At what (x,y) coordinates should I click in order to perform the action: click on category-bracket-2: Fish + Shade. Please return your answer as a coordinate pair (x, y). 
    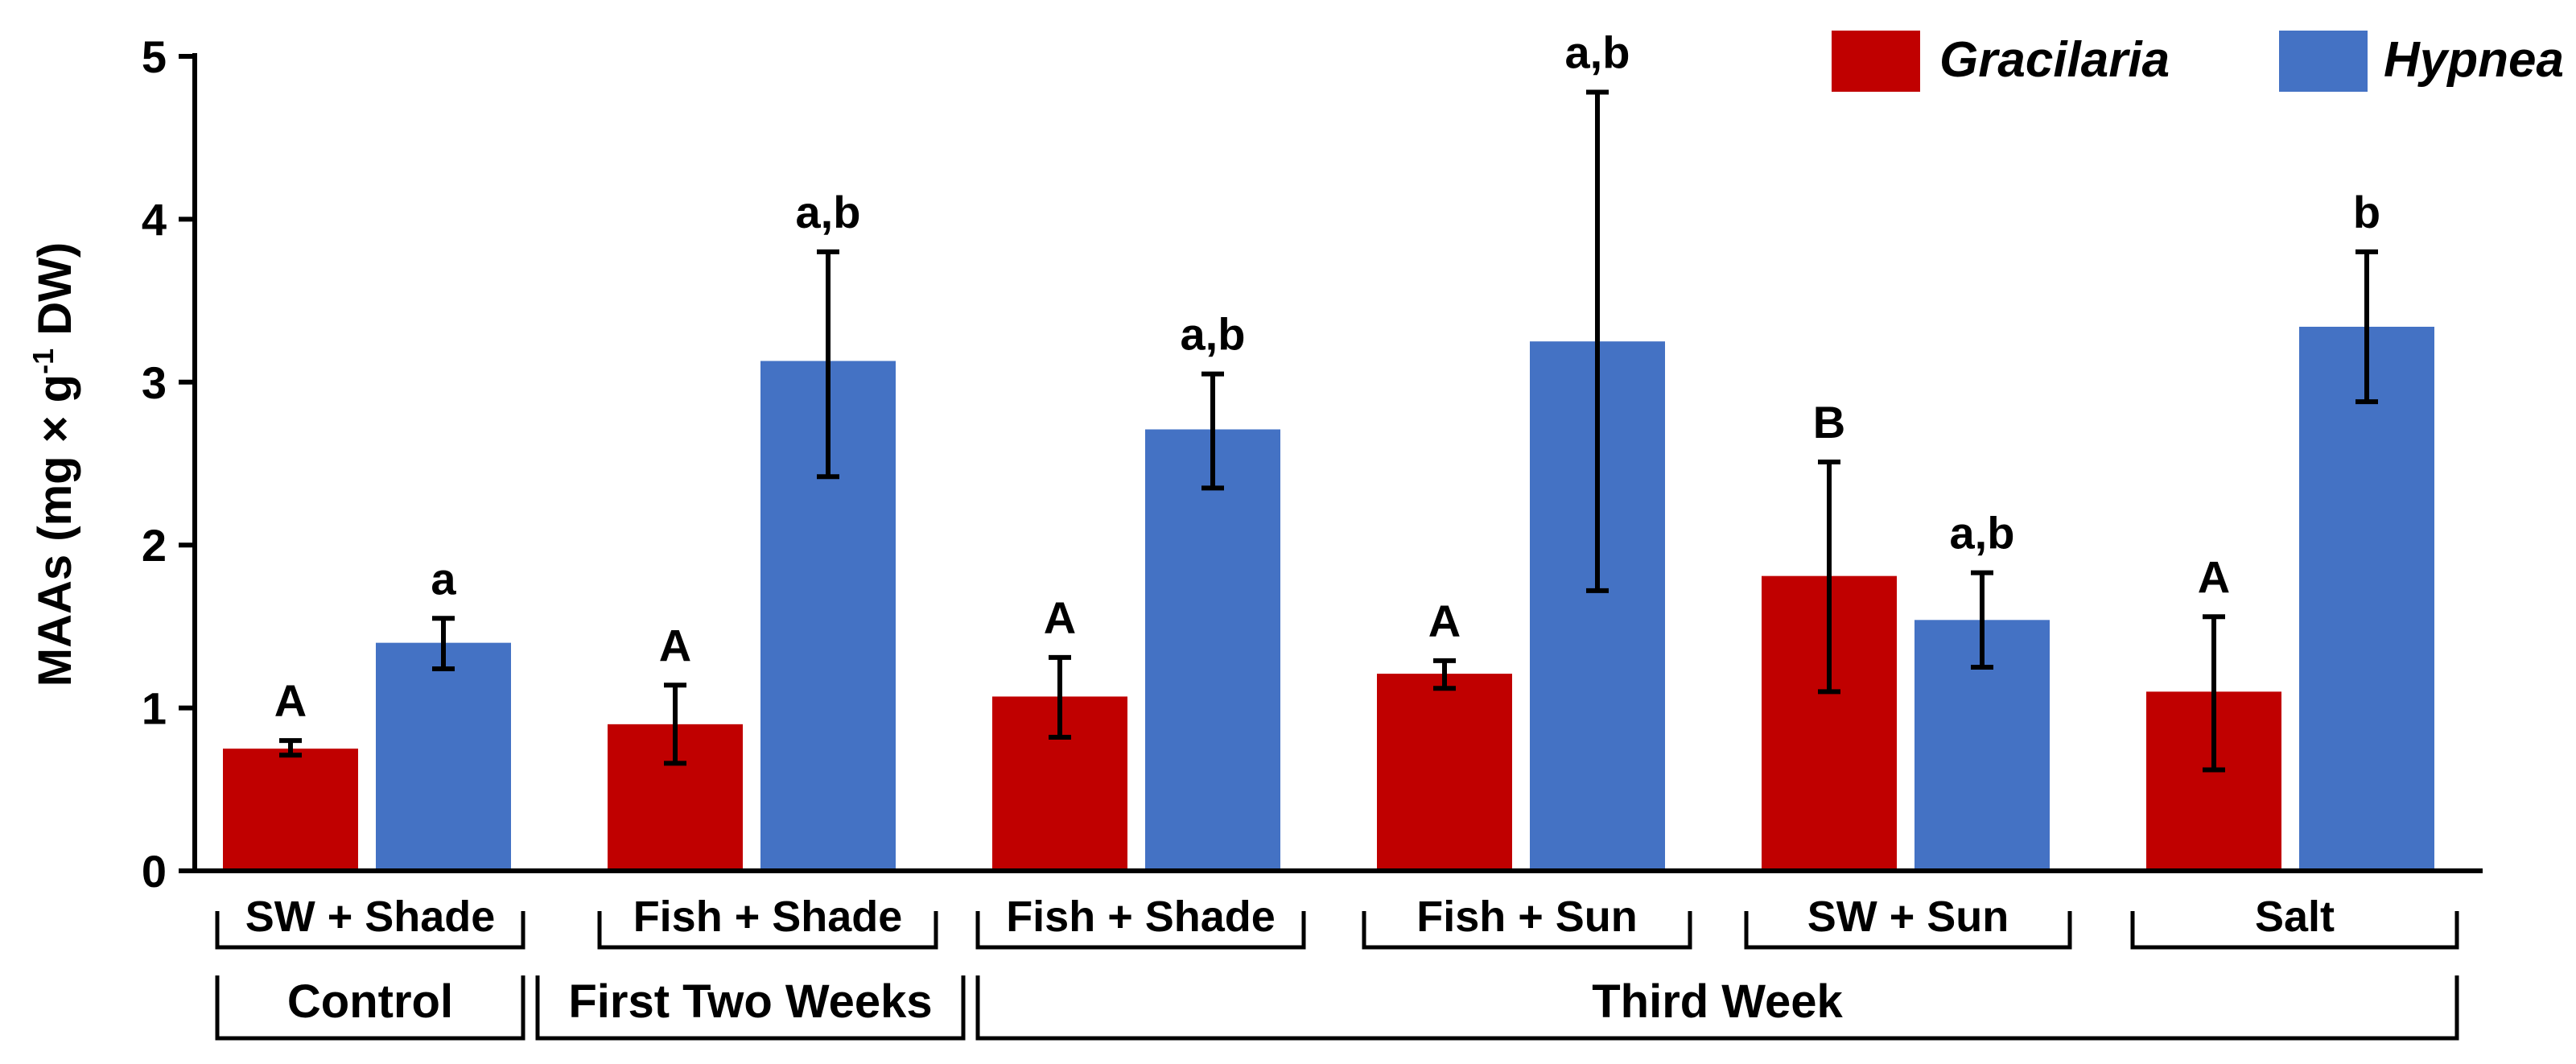
    Looking at the image, I should click on (1140, 921).